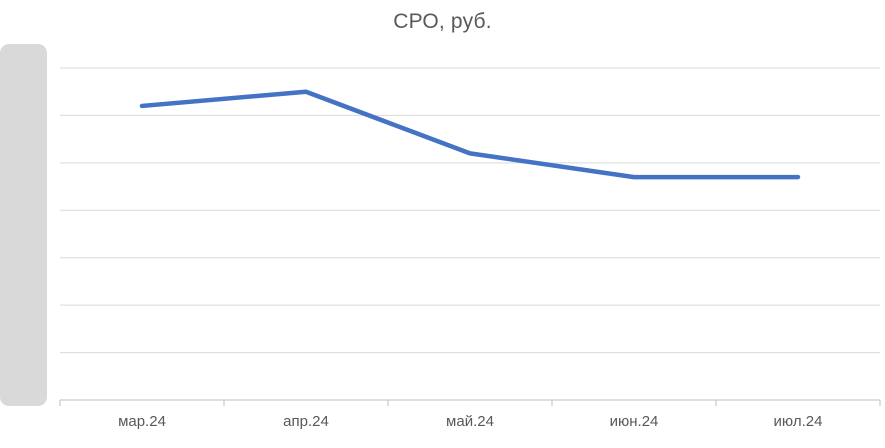 The image size is (885, 448). What do you see at coordinates (306, 421) in the screenshot?
I see `x-tick-label: апр.24` at bounding box center [306, 421].